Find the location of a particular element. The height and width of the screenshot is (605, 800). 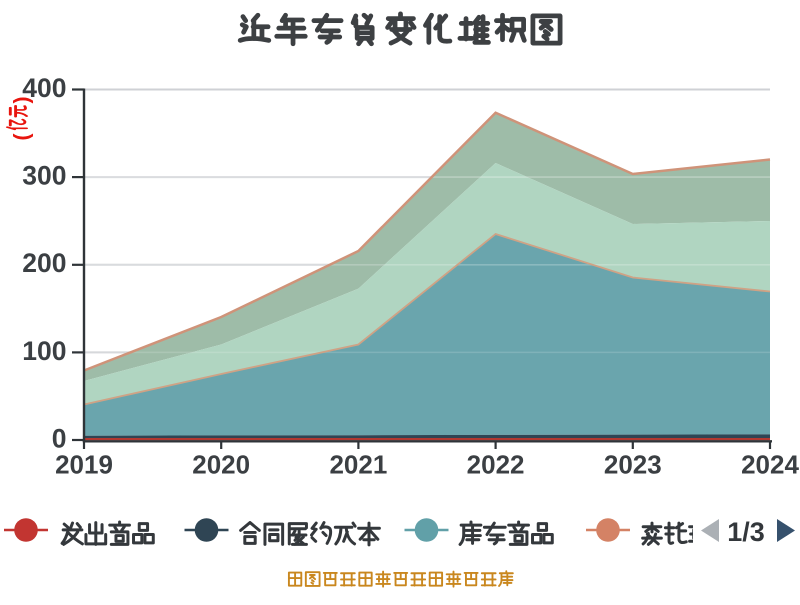

svg-text: 0 is located at coordinates (59, 438).